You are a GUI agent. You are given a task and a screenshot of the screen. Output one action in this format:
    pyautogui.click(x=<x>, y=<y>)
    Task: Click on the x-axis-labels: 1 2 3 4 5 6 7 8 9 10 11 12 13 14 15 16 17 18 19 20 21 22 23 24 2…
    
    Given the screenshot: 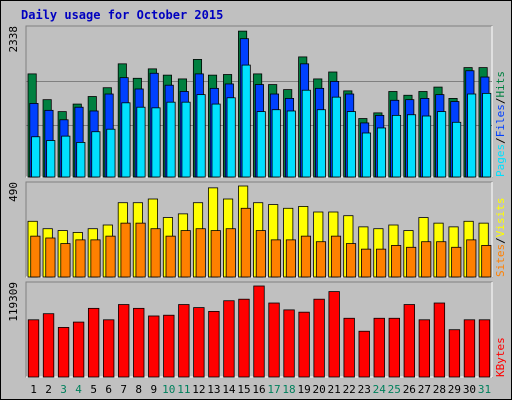 What is the action you would take?
    pyautogui.click(x=260, y=389)
    